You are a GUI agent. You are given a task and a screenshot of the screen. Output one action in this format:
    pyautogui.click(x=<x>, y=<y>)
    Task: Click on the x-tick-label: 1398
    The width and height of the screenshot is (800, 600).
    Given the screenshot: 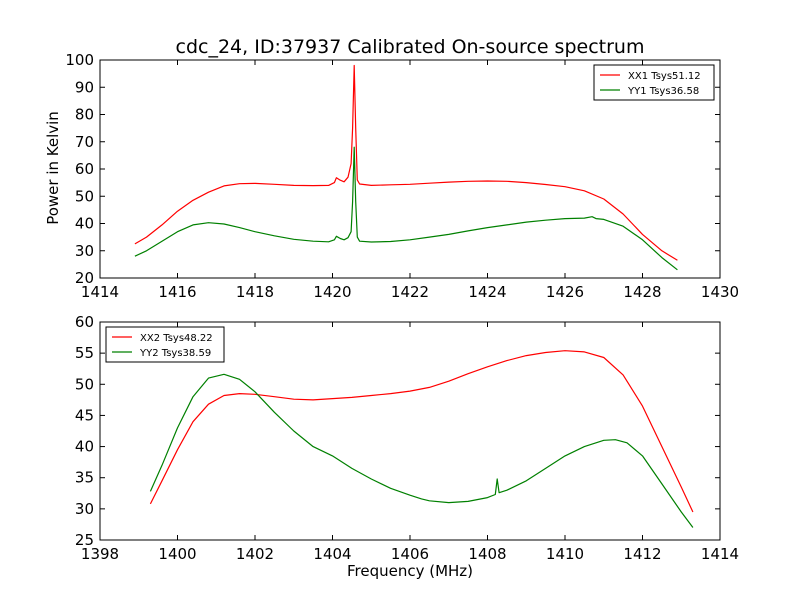 What is the action you would take?
    pyautogui.click(x=100, y=554)
    